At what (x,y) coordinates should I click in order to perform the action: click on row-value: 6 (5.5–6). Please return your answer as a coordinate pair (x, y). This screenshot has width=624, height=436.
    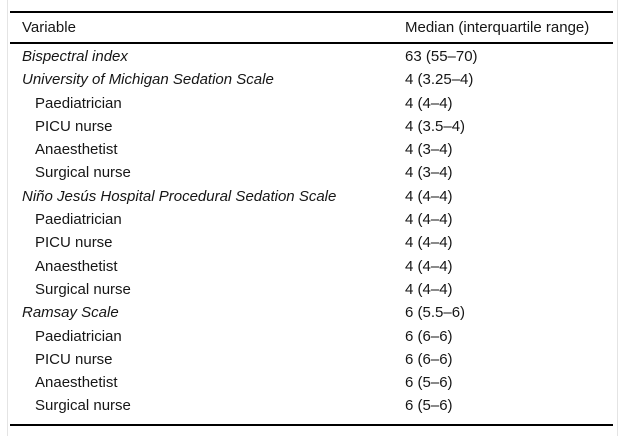
    Looking at the image, I should click on (435, 313).